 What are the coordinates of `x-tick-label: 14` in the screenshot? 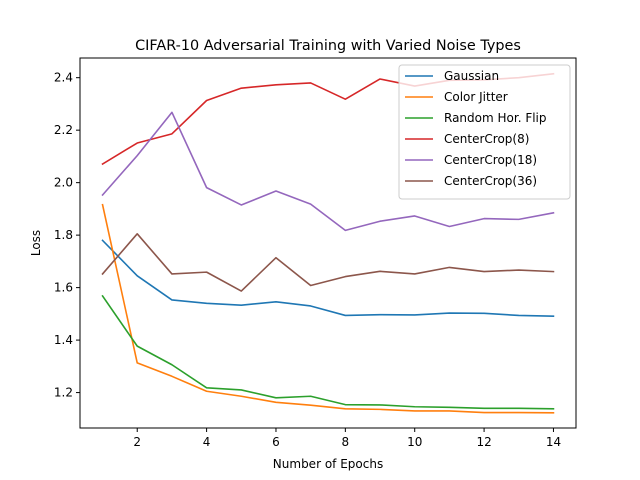 It's located at (553, 442).